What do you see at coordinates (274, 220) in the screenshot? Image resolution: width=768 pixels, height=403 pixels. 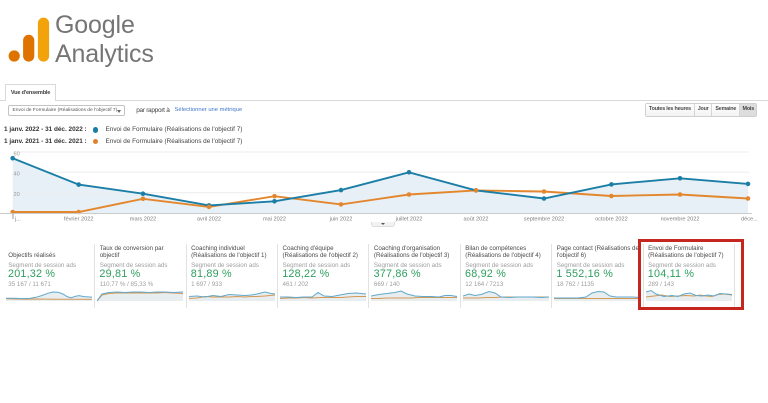 I see `svg-text: mai 2022` at bounding box center [274, 220].